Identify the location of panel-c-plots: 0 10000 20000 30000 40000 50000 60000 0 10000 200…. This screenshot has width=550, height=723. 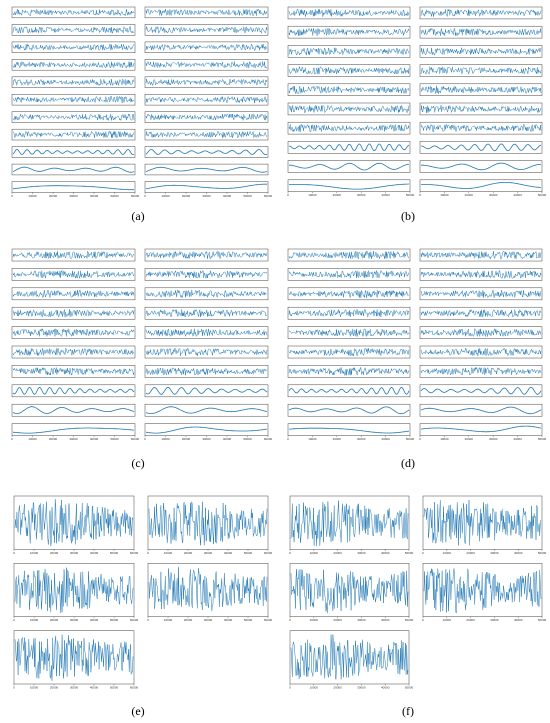
(142, 344).